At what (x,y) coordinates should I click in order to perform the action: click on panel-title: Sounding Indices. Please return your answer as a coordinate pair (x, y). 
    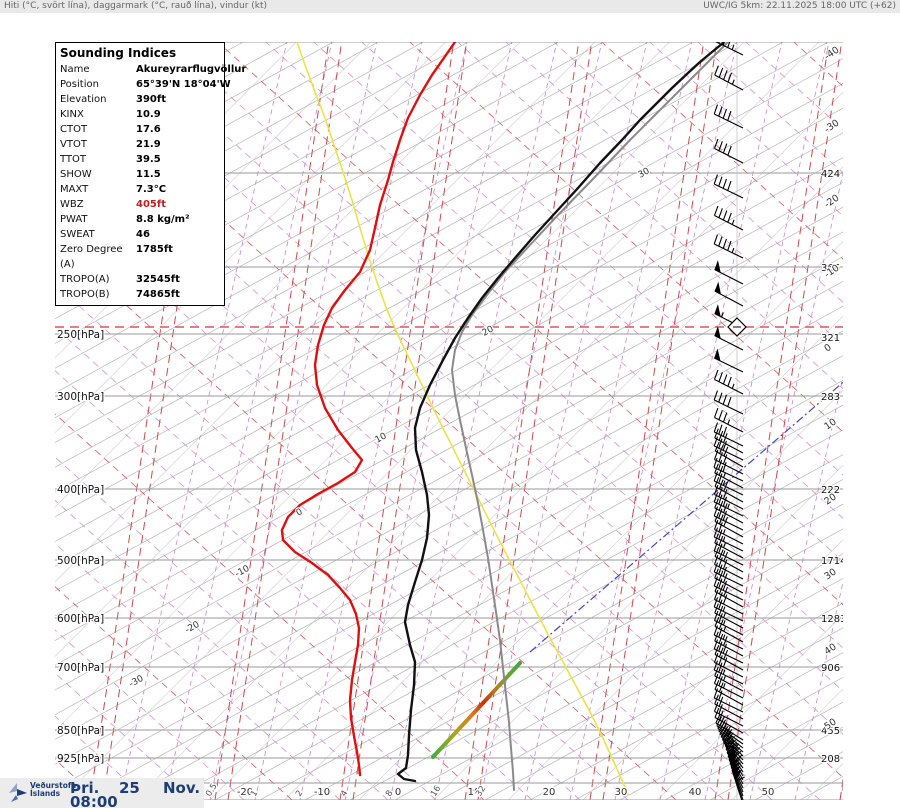
    Looking at the image, I should click on (118, 53).